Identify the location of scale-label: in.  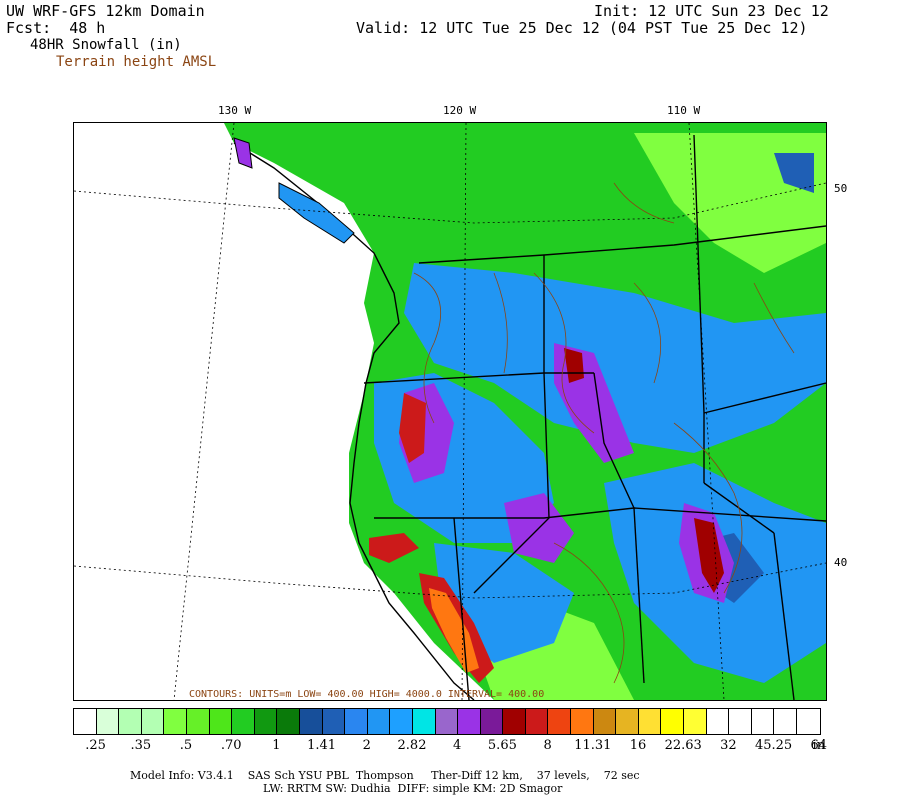
(819, 745).